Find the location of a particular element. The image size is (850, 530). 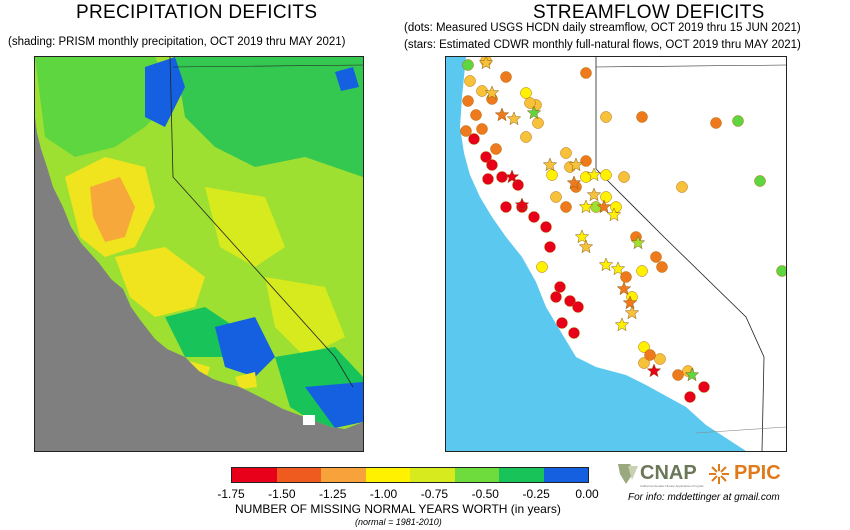

ppic-logo-mark is located at coordinates (719, 474).